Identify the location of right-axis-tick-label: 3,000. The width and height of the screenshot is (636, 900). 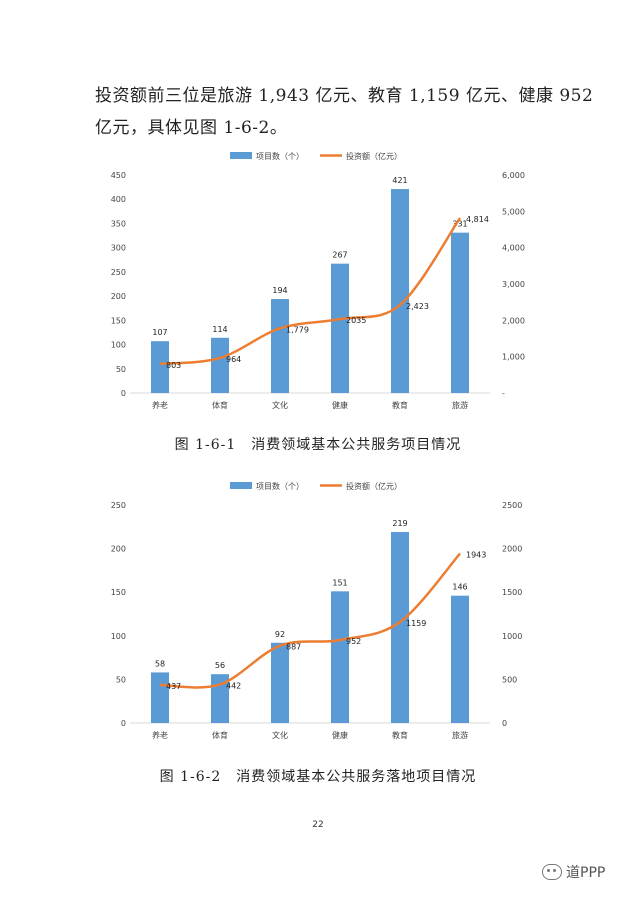
(513, 284).